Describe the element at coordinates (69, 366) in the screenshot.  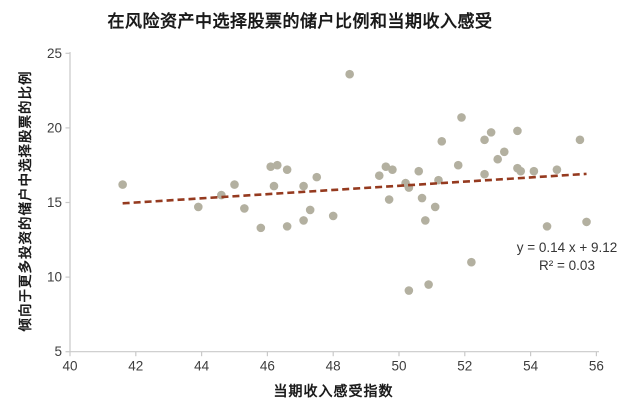
I see `x-tick-label: 40` at that location.